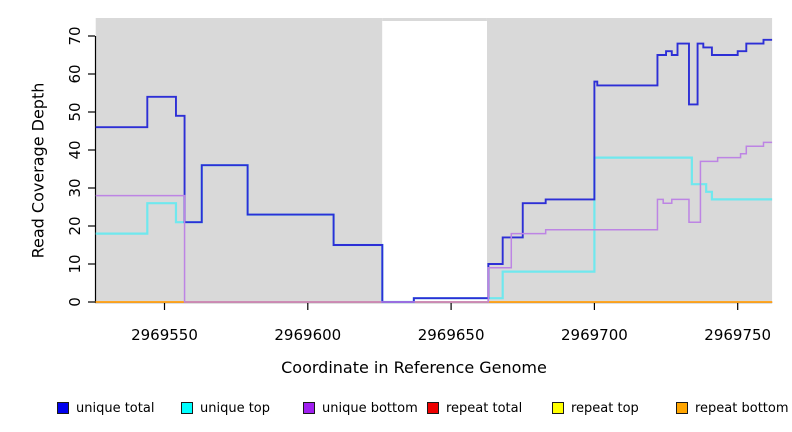 This screenshot has height=432, width=792. I want to click on gap-region, so click(434, 161).